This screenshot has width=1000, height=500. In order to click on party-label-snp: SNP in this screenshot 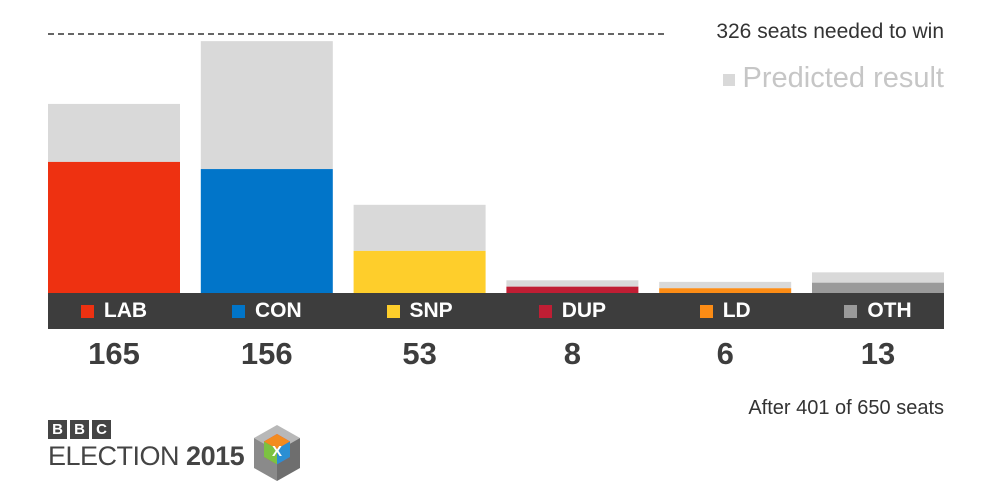, I will do `click(420, 311)`.